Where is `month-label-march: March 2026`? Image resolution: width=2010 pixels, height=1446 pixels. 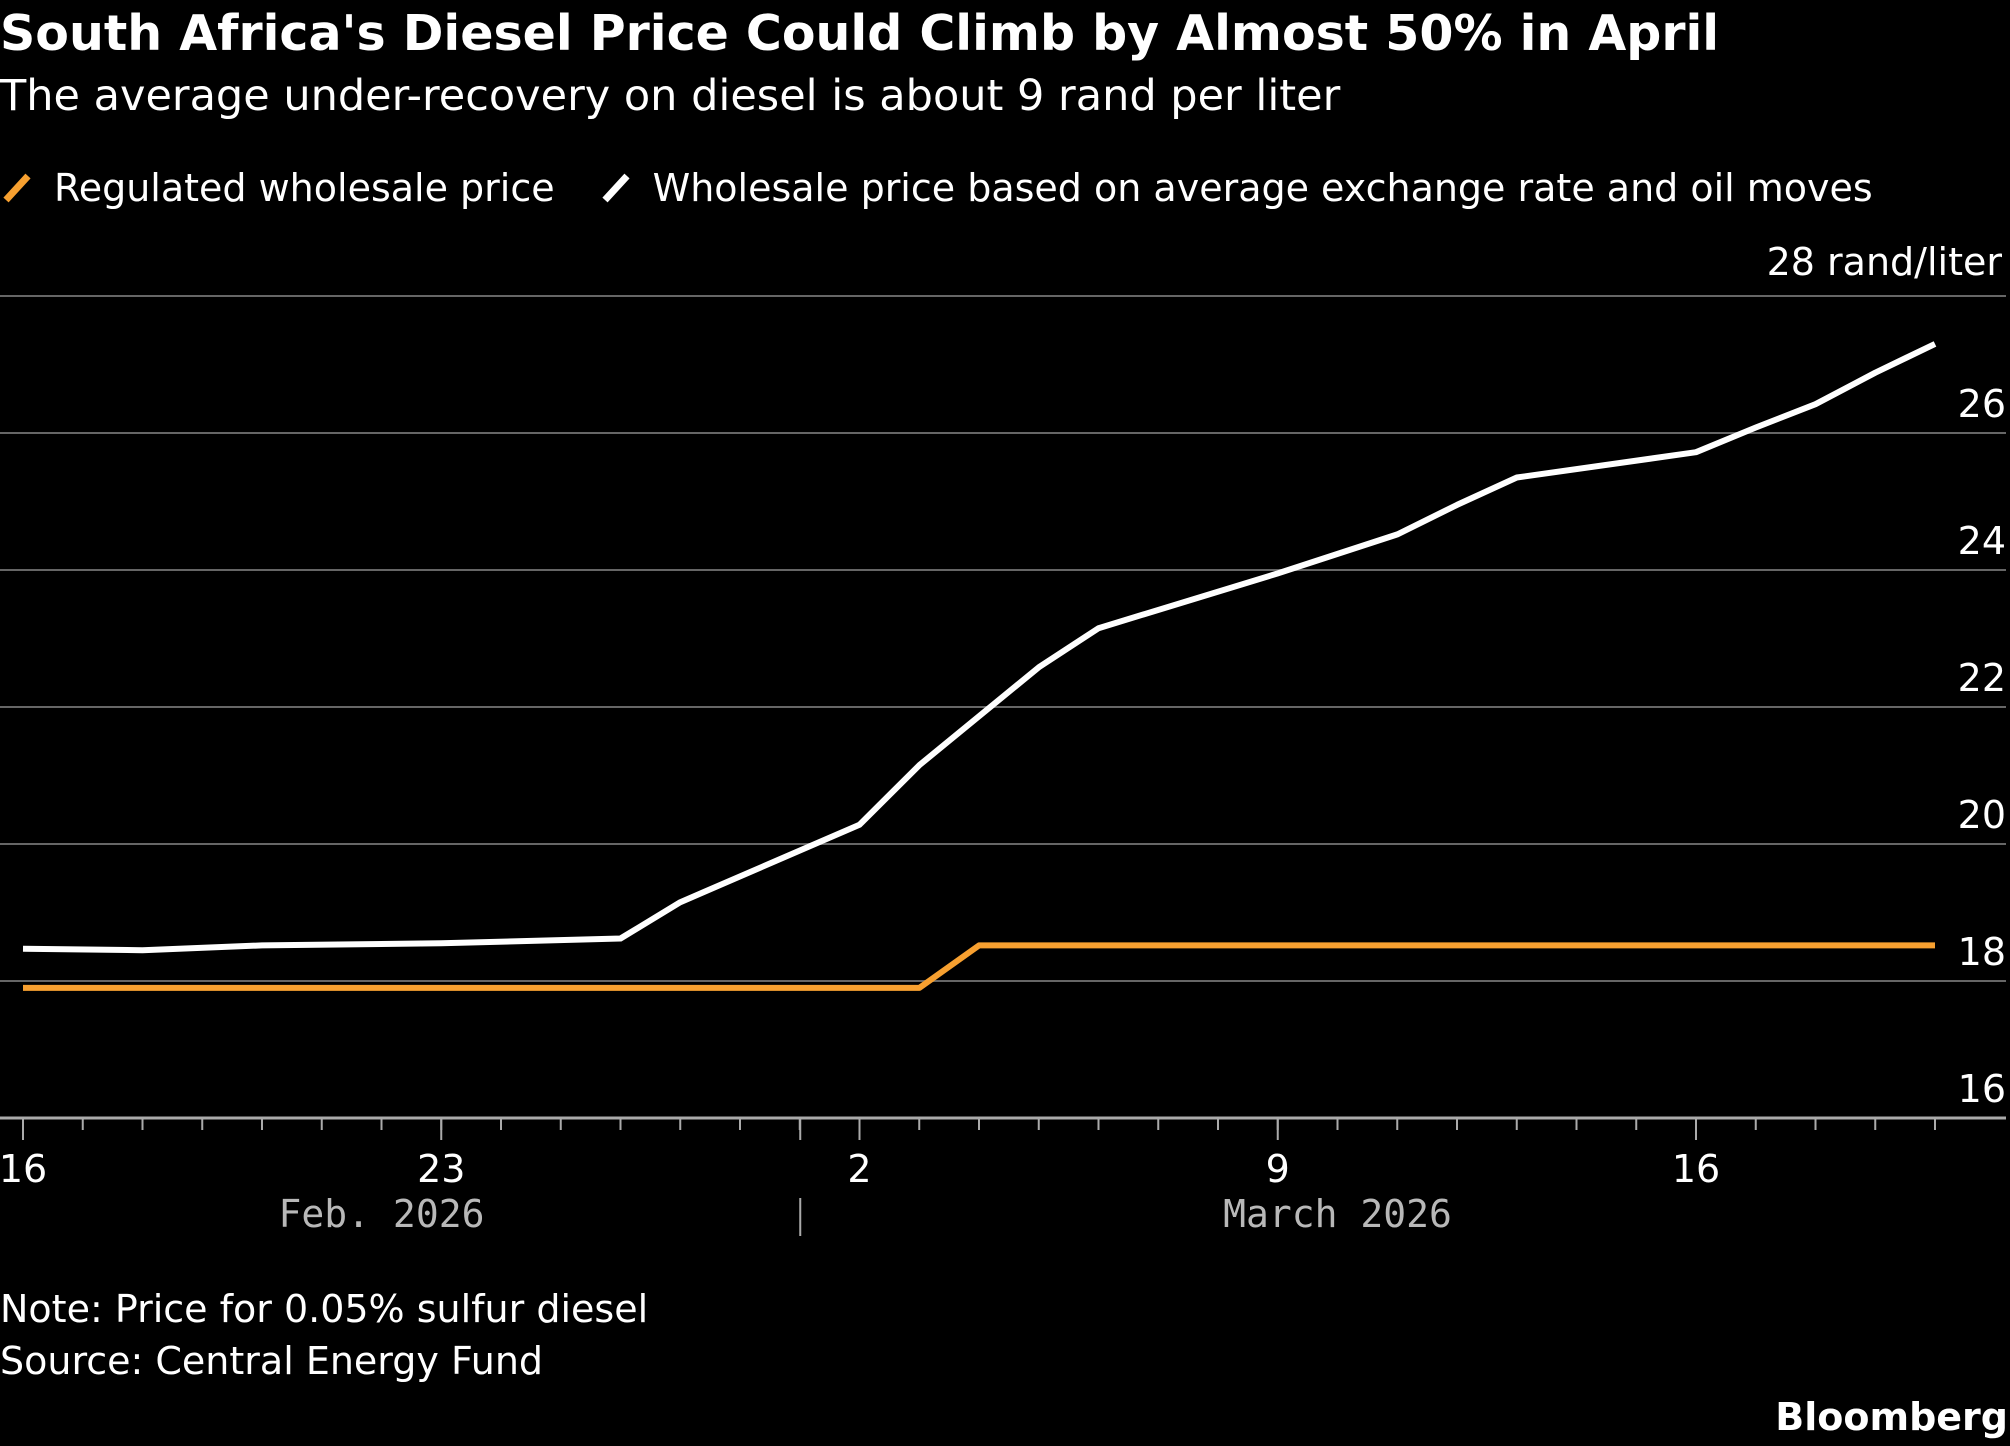 month-label-march: March 2026 is located at coordinates (1337, 1214).